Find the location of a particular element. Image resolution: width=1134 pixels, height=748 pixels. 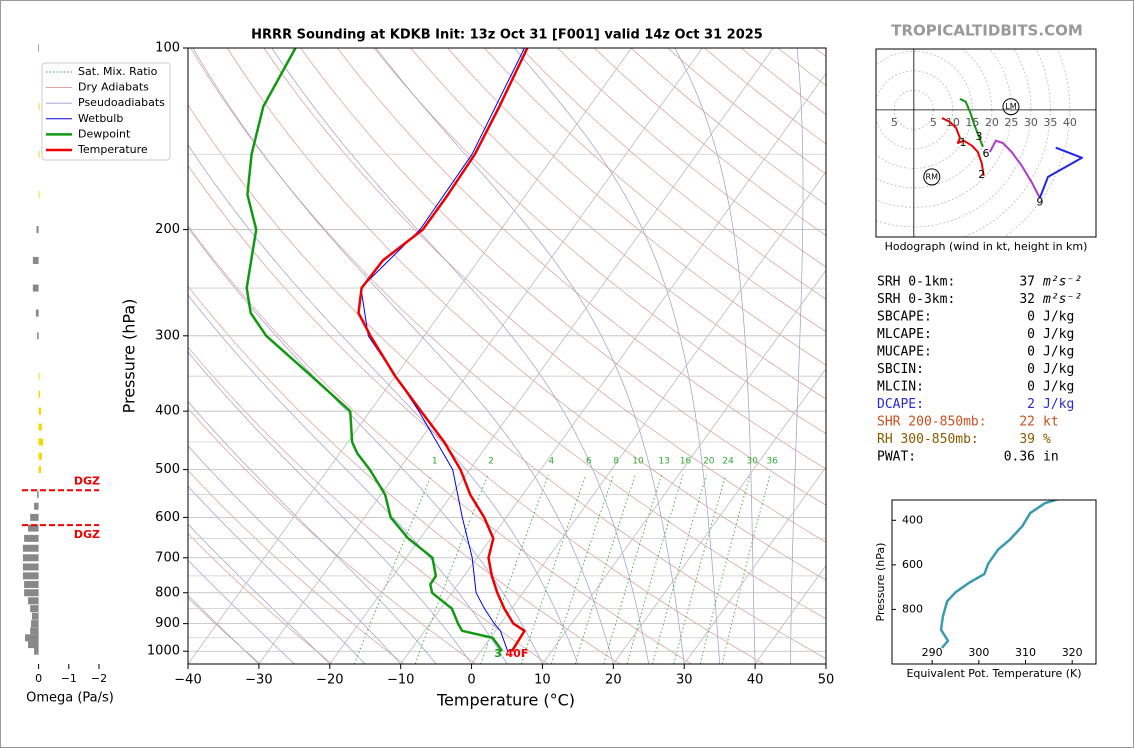

surface-dewpoint-label: 3 is located at coordinates (498, 653).